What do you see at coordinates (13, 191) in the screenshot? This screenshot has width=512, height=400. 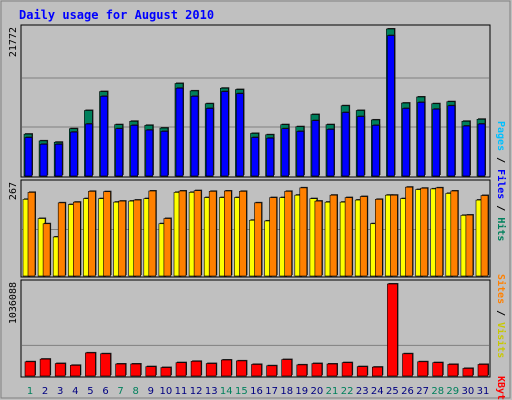 I see `middle-ymax-label: 267` at bounding box center [13, 191].